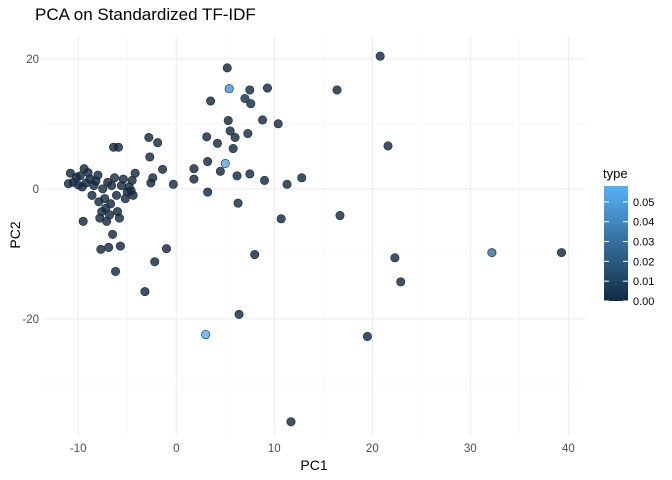 This screenshot has width=672, height=480. What do you see at coordinates (145, 14) in the screenshot?
I see `chart-title: PCA on Standardized TF-IDF` at bounding box center [145, 14].